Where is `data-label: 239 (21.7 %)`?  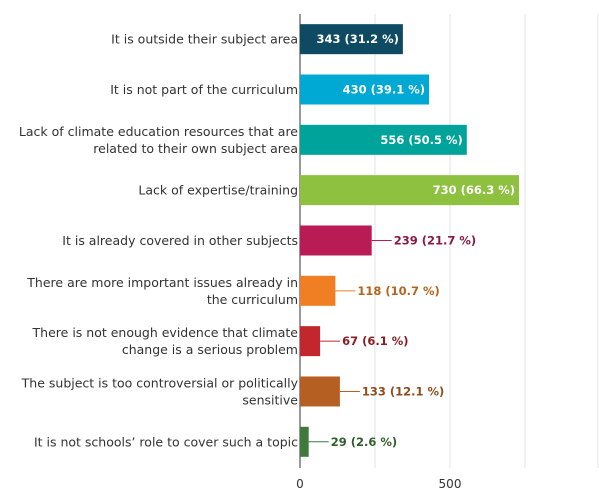
data-label: 239 (21.7 %) is located at coordinates (435, 240).